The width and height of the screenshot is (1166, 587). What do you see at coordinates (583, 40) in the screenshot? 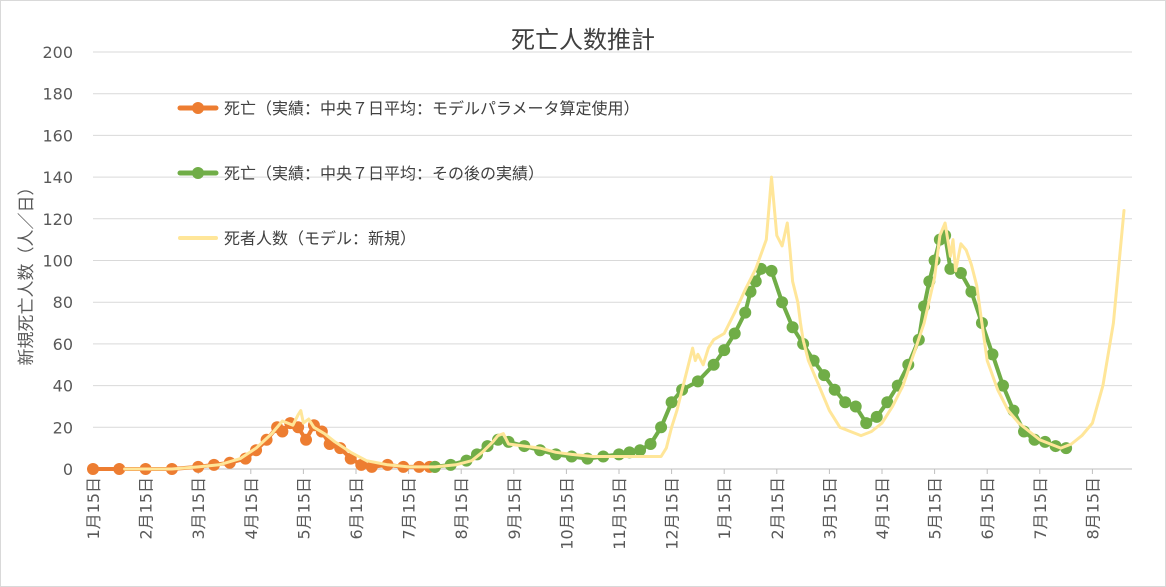
I see `chart-title: 死亡人数推計` at bounding box center [583, 40].